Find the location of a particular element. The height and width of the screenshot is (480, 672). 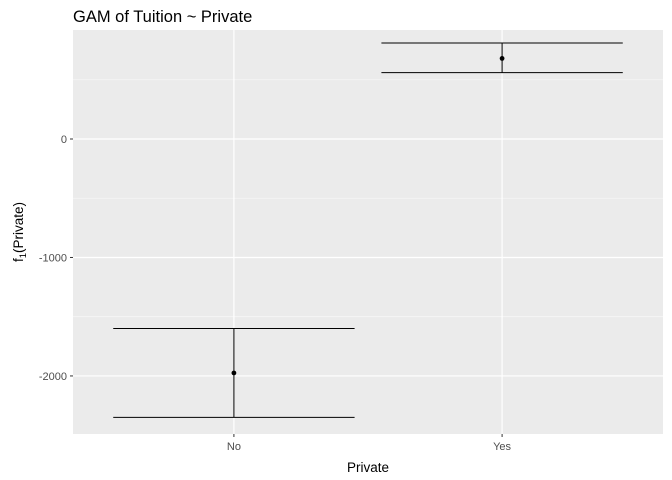

y-axis-title-rest: (Private) is located at coordinates (18, 227).